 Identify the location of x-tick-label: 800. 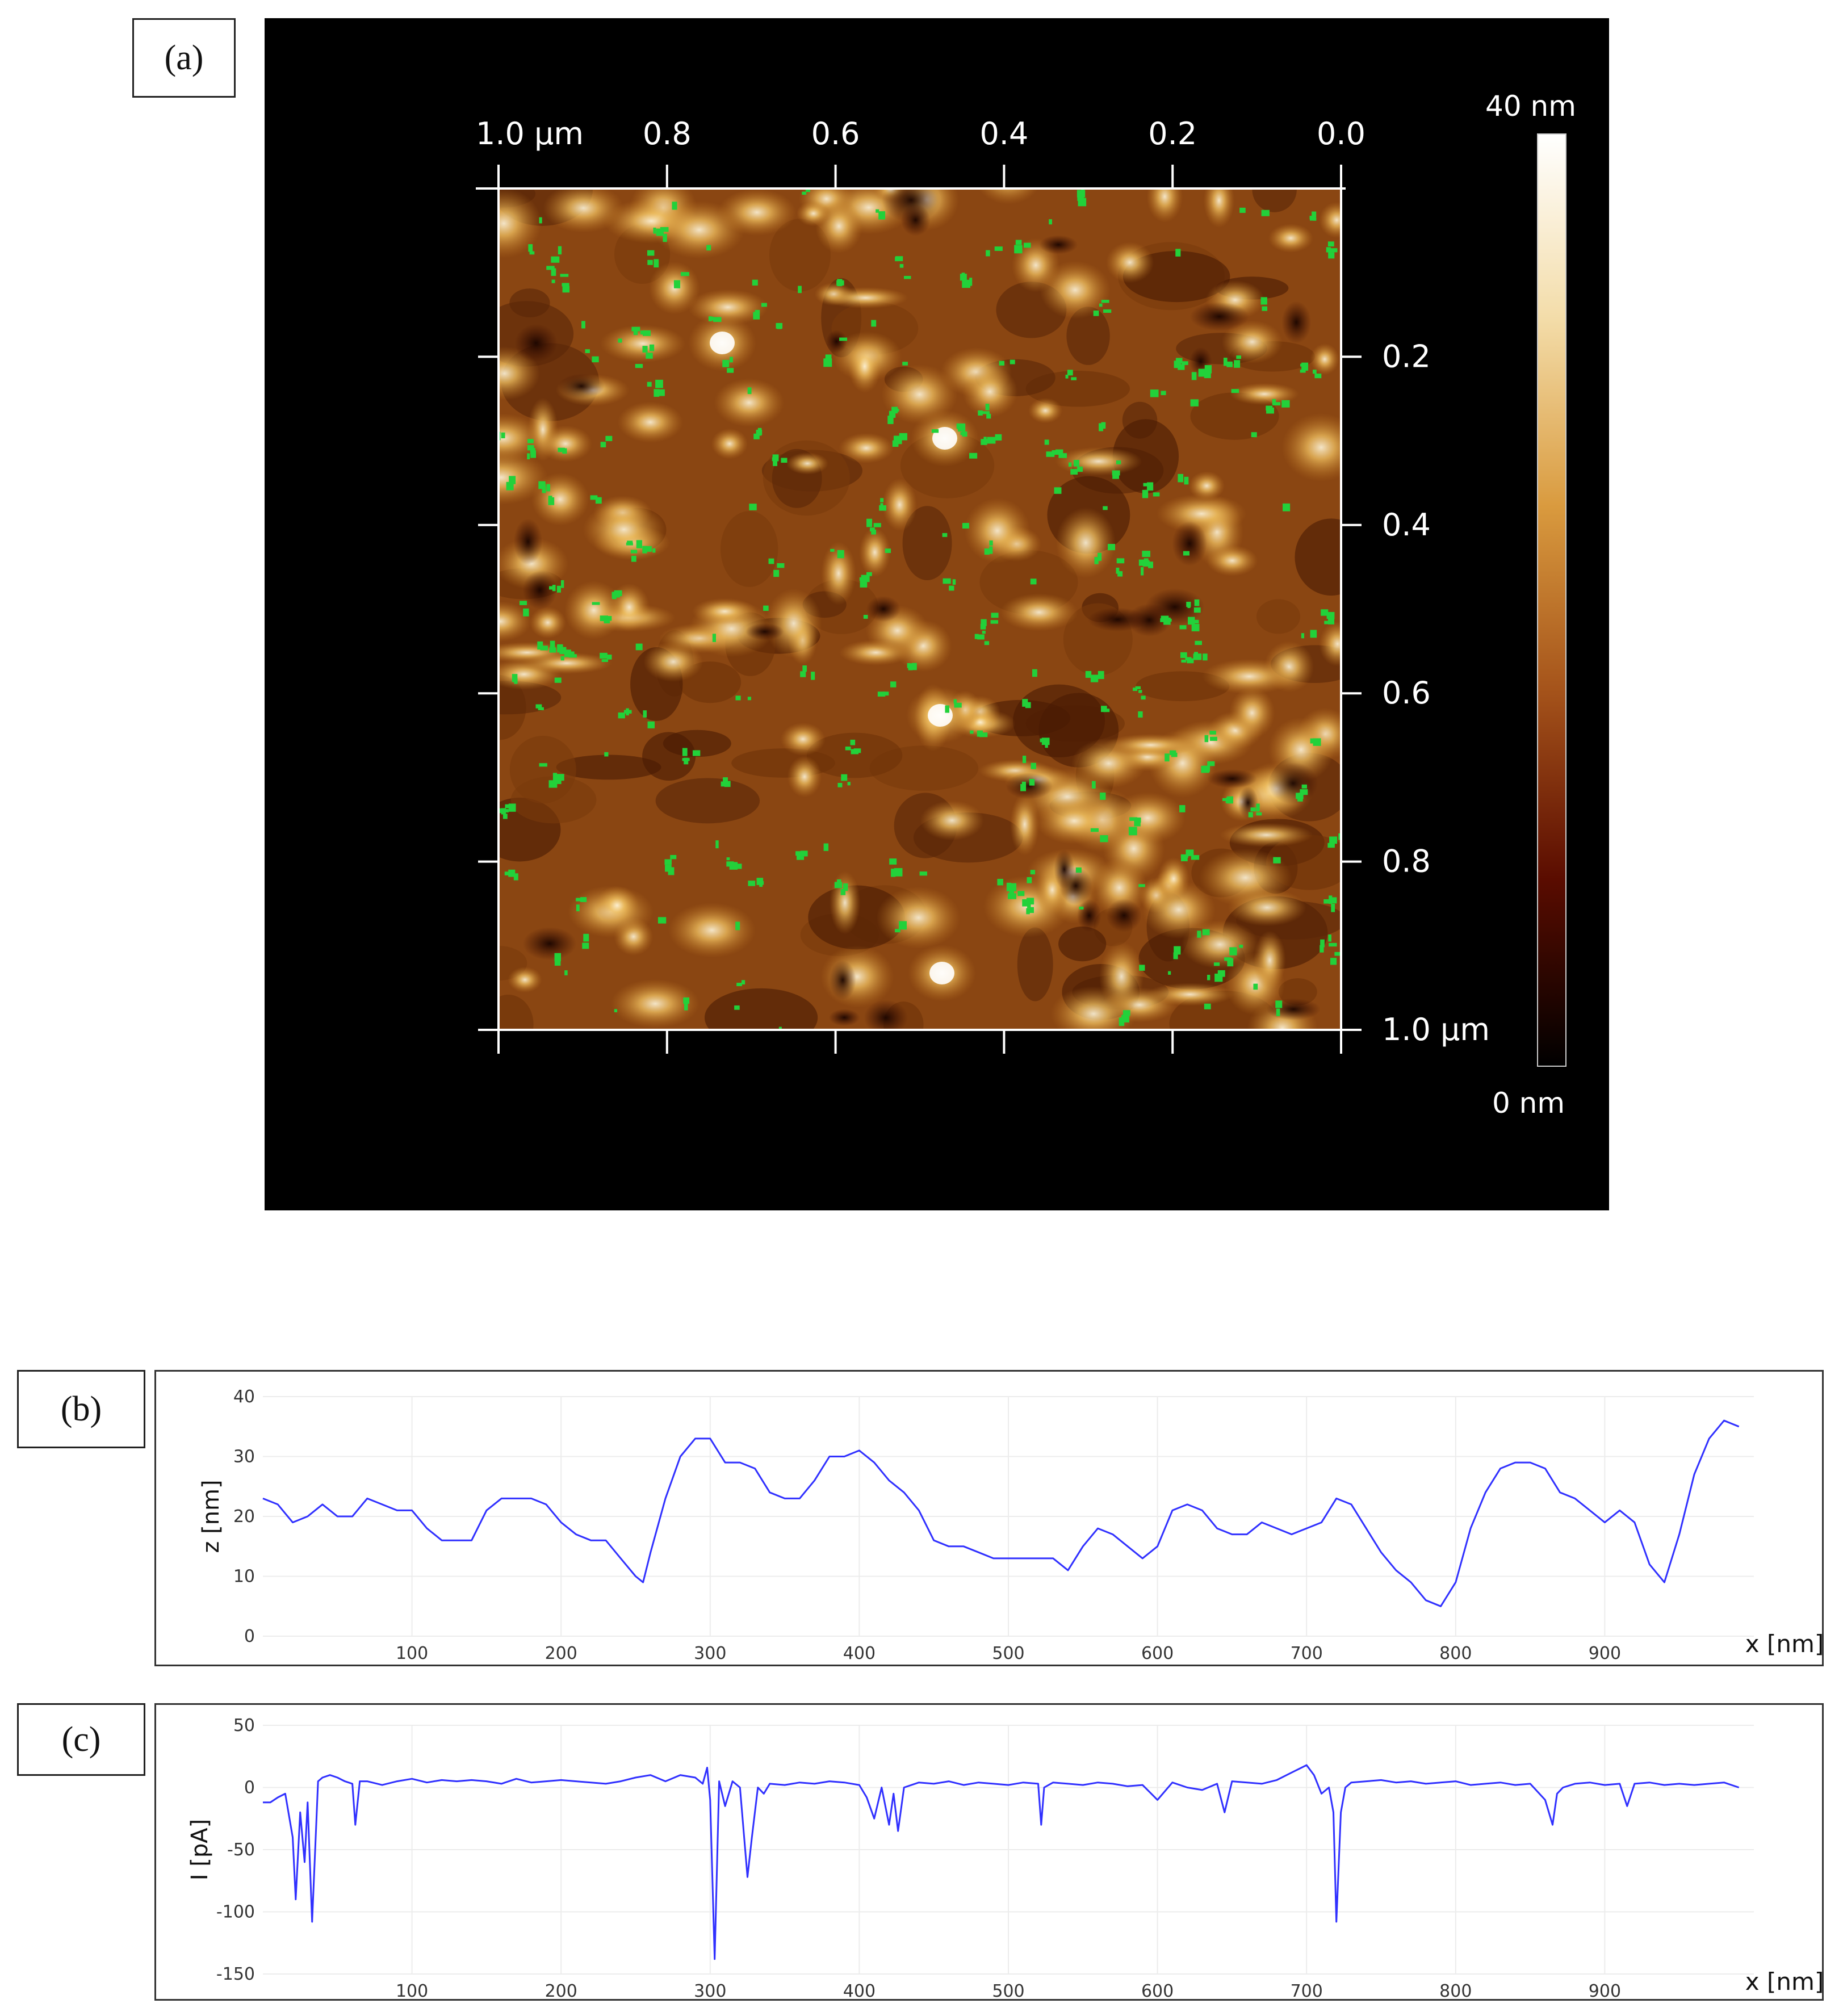
(1456, 1990).